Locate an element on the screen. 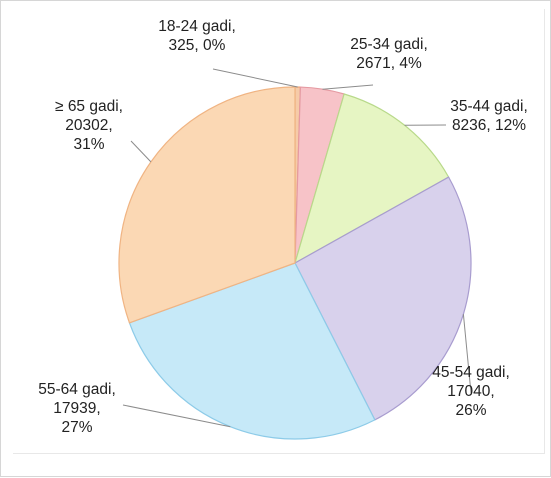 The height and width of the screenshot is (478, 551). data-label-25-34: 25-34 gadi,2671, 4% is located at coordinates (389, 54).